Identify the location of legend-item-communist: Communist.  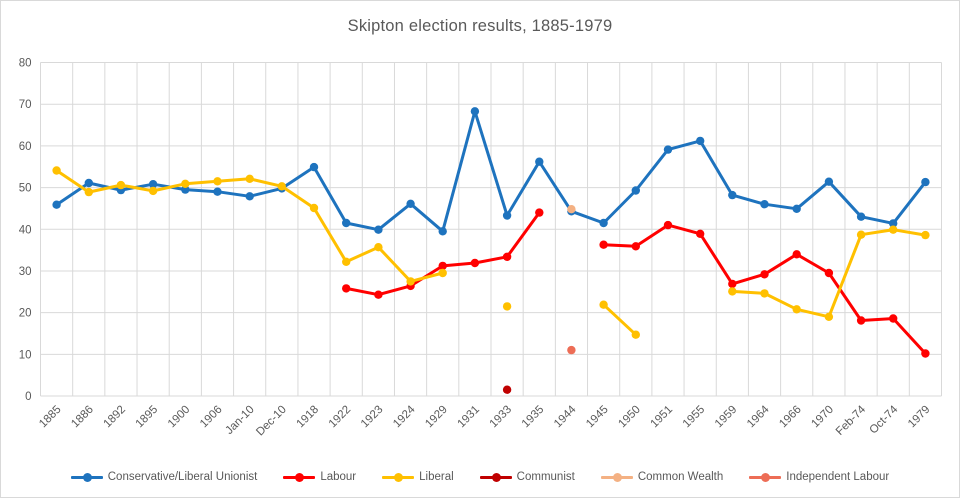
(527, 477).